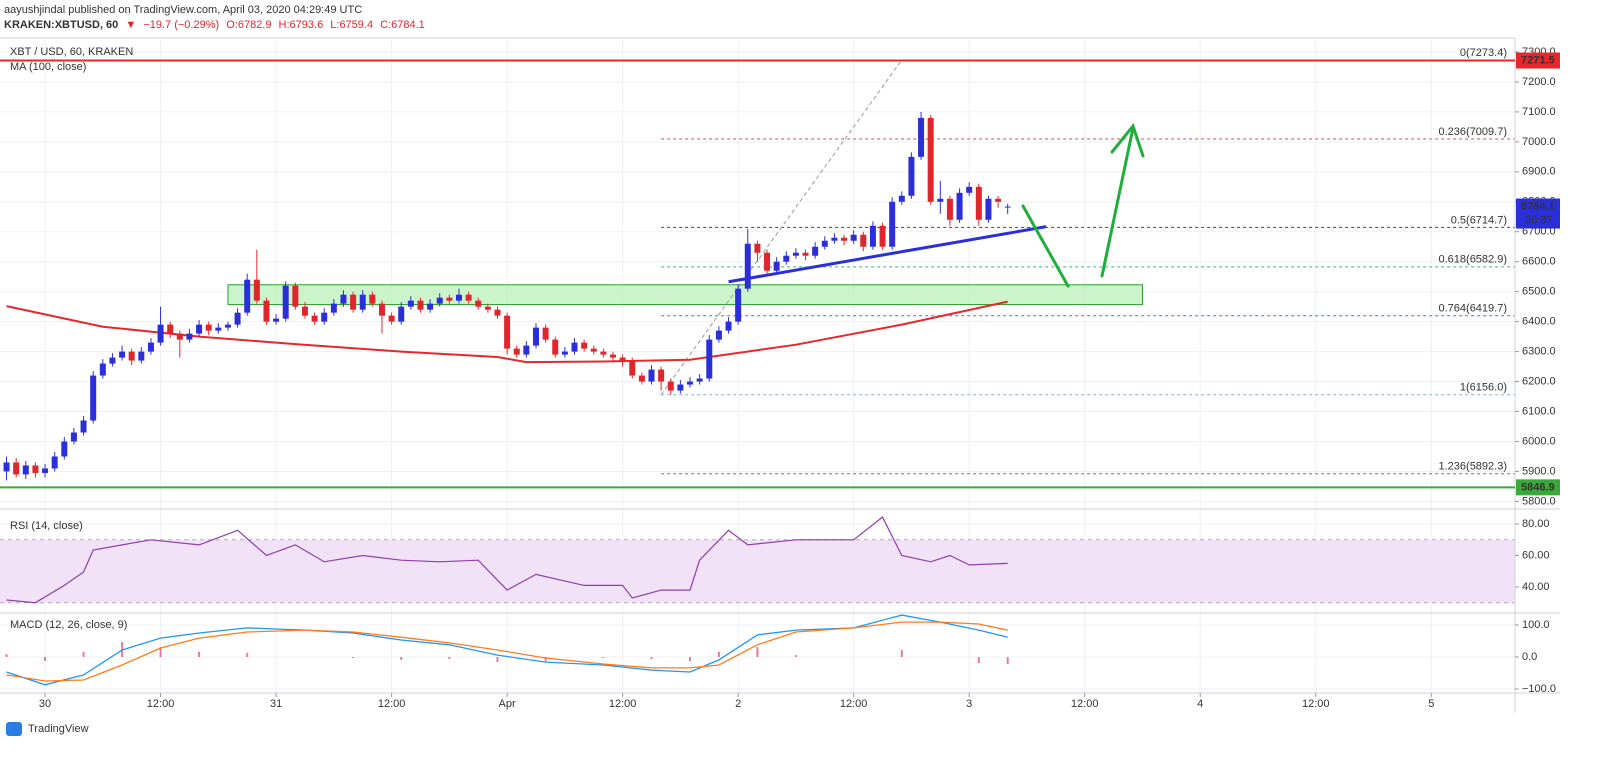 This screenshot has width=1600, height=765. What do you see at coordinates (248, 25) in the screenshot?
I see `ohlc-open: O:6782.9` at bounding box center [248, 25].